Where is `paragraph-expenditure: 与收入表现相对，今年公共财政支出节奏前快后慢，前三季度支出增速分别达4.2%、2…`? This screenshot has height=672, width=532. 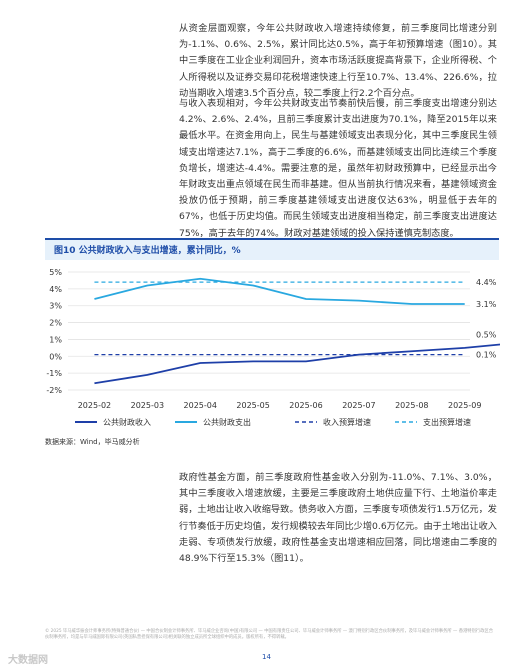 paragraph-expenditure: 与收入表现相对，今年公共财政支出节奏前快后慢，前三季度支出增速分别达4.2%、2… is located at coordinates (338, 168).